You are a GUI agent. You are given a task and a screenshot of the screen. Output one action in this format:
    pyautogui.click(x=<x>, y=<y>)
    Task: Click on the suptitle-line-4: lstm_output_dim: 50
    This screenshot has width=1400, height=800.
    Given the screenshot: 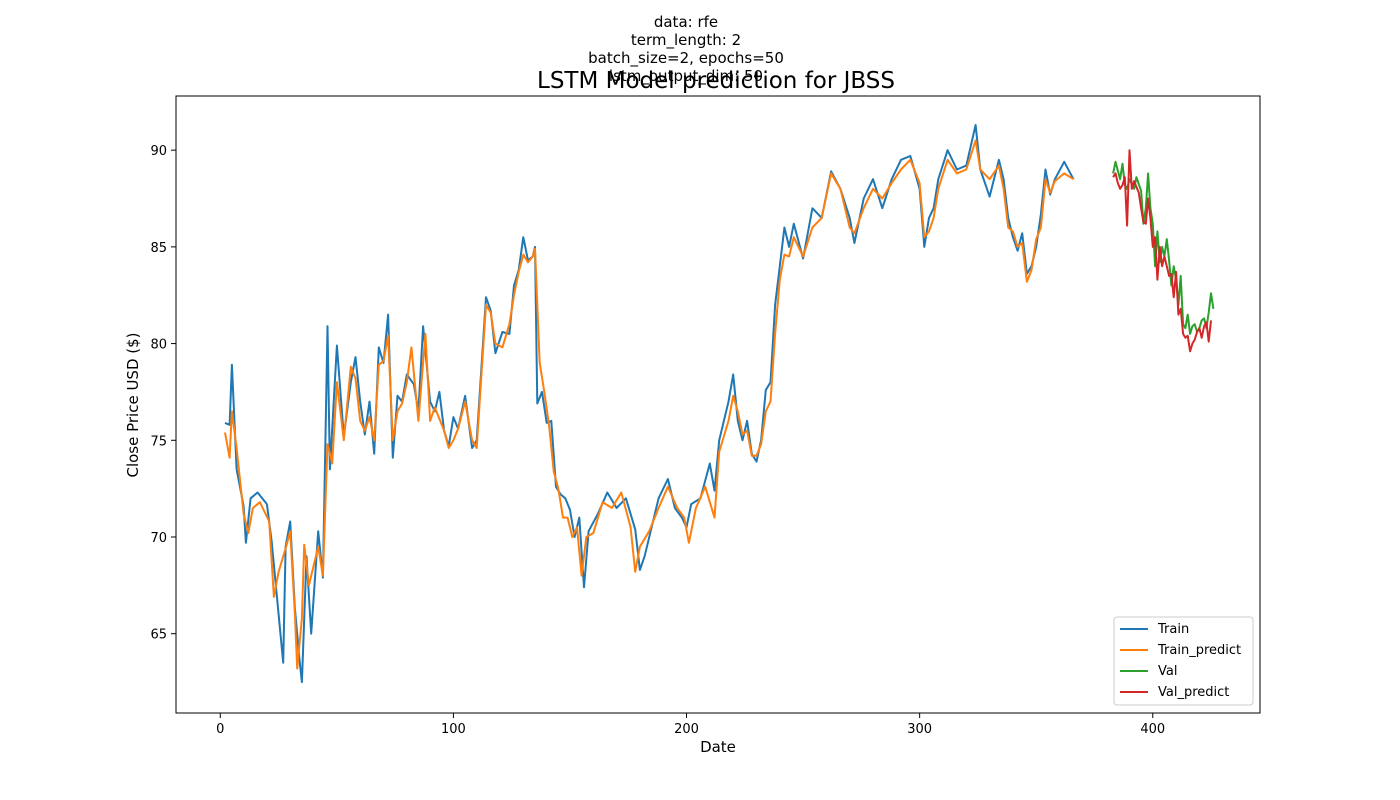 What is the action you would take?
    pyautogui.click(x=686, y=76)
    